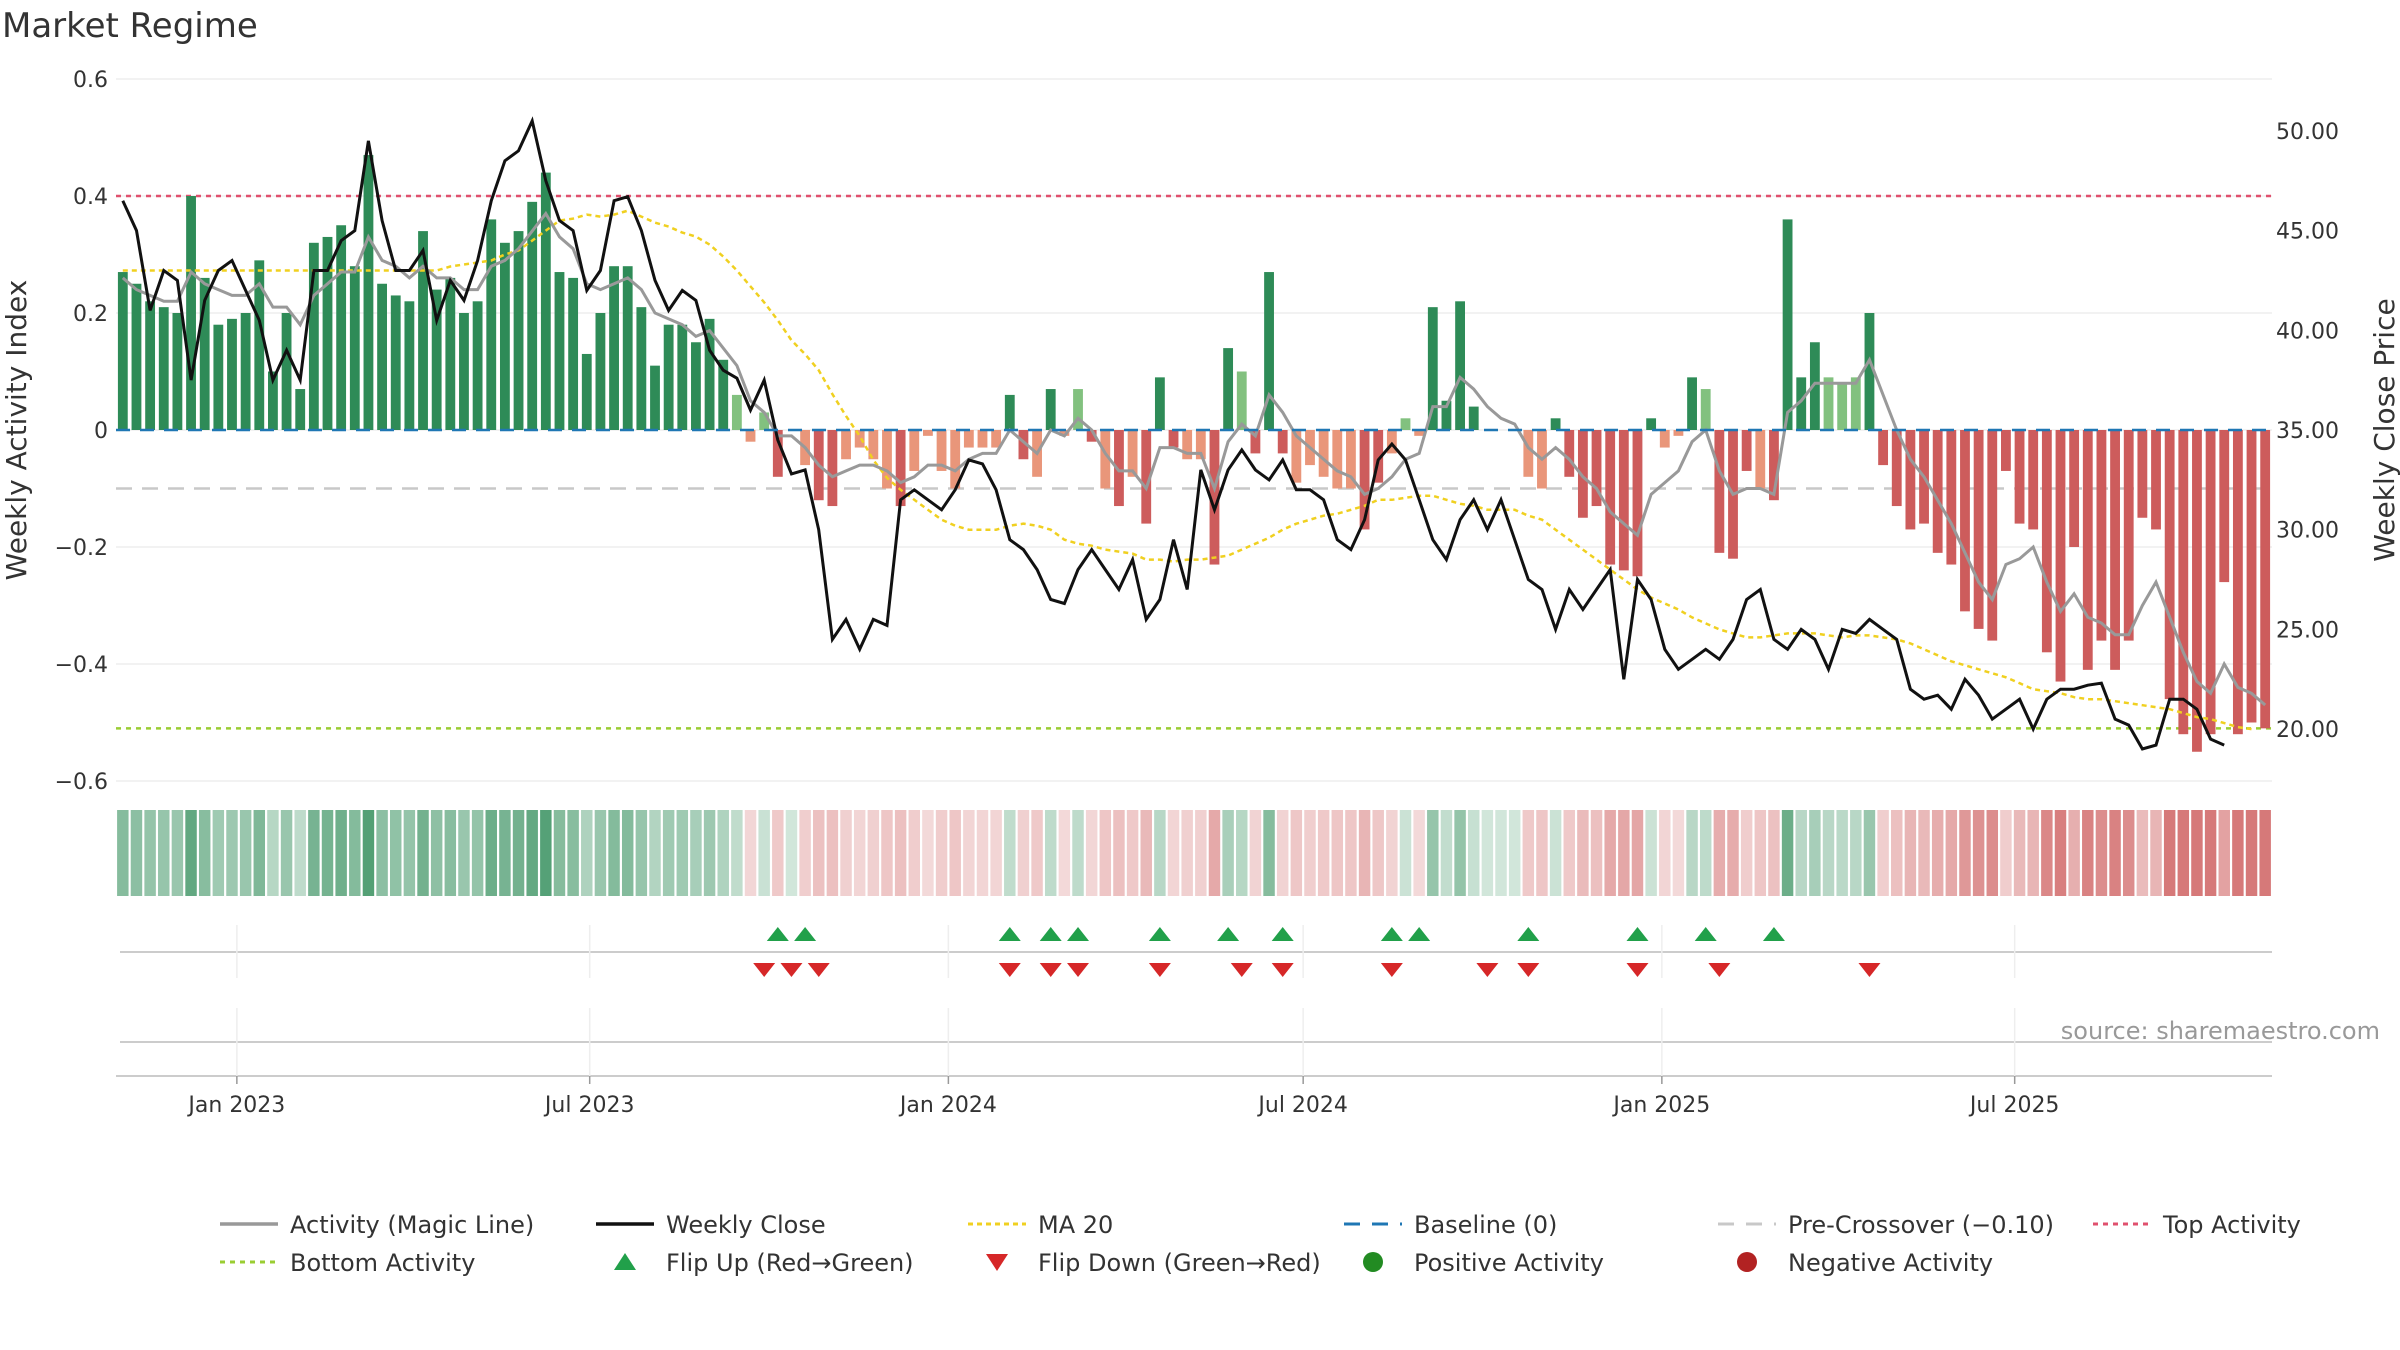 This screenshot has width=2400, height=1350. Describe the element at coordinates (1075, 1225) in the screenshot. I see `legend-label: MA 20` at that location.